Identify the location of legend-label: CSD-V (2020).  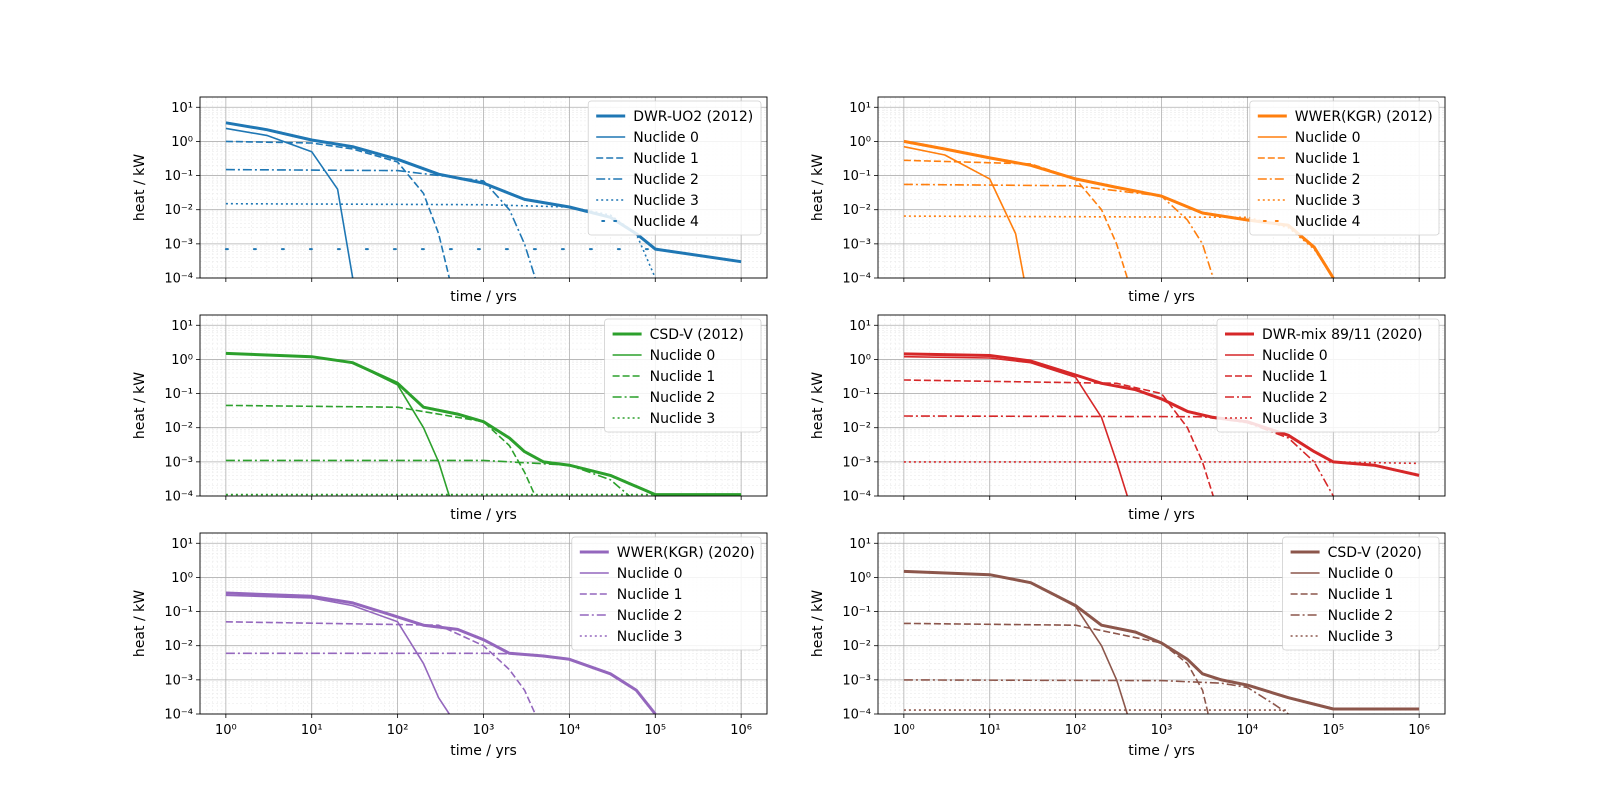
(1375, 553).